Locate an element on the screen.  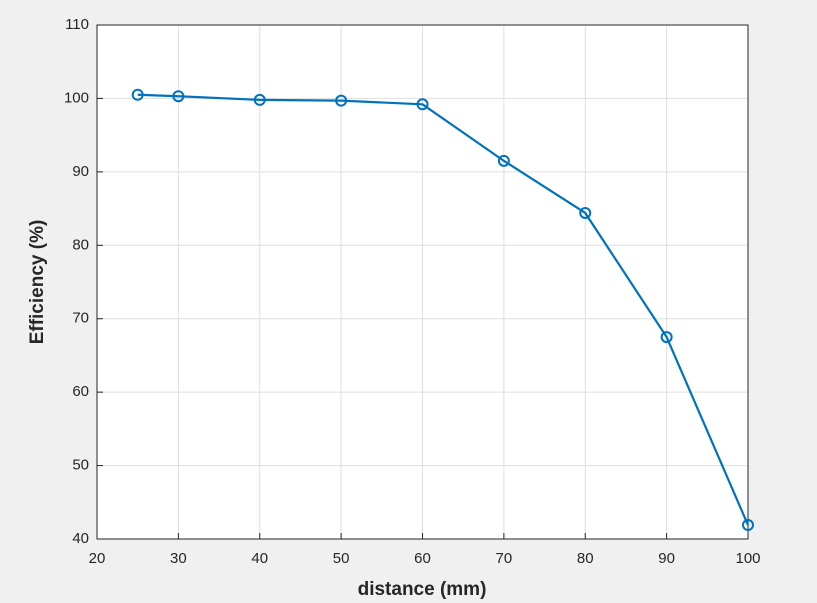
x-tick-label: 30 is located at coordinates (178, 558).